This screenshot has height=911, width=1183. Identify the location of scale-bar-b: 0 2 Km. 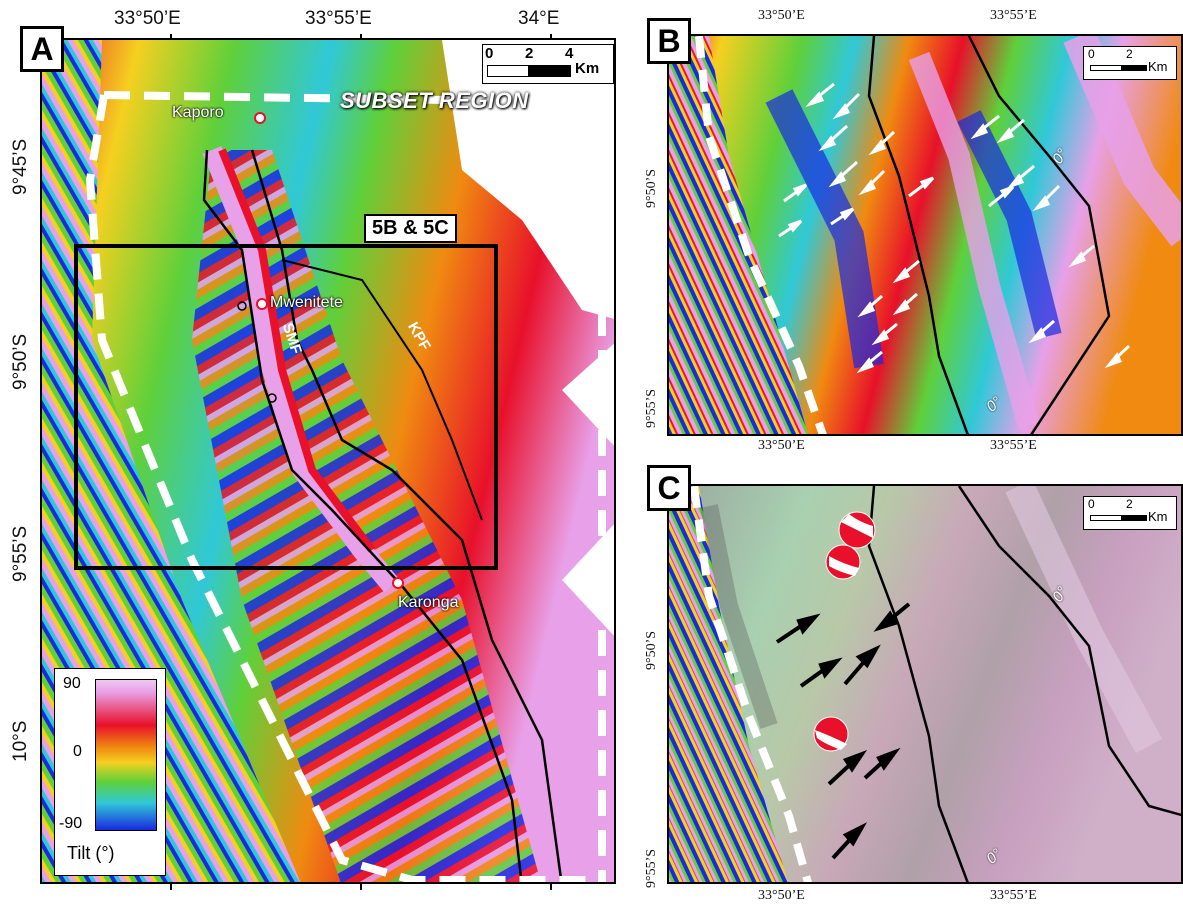
(1130, 63).